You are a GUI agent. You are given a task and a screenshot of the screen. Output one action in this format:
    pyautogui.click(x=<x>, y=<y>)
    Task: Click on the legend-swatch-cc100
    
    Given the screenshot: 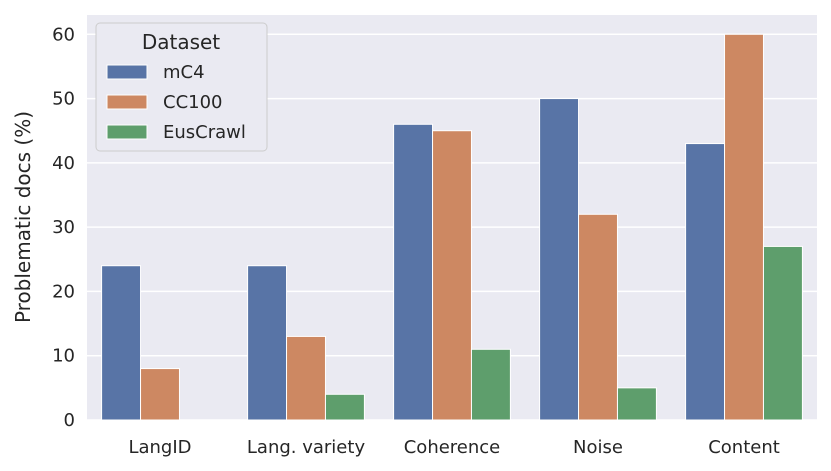 What is the action you would take?
    pyautogui.click(x=127, y=102)
    